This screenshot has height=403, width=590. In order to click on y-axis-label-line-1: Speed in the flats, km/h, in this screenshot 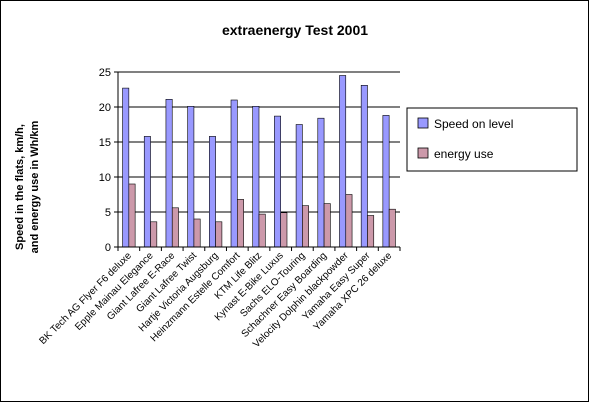, I will do `click(20, 187)`.